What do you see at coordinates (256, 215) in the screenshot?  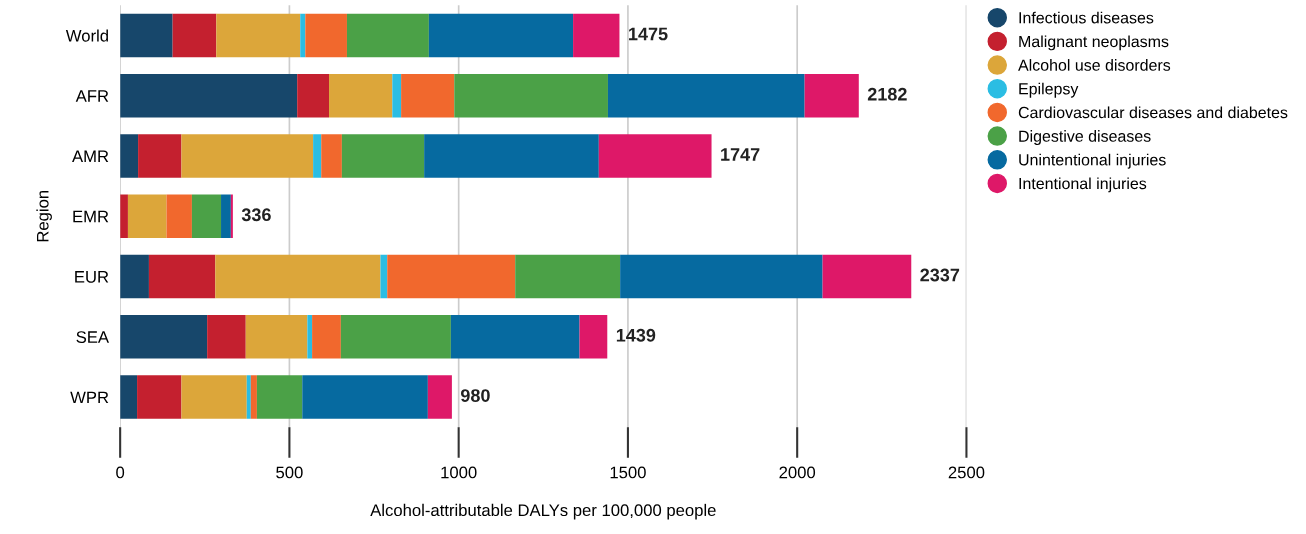 I see `total-label: 336` at bounding box center [256, 215].